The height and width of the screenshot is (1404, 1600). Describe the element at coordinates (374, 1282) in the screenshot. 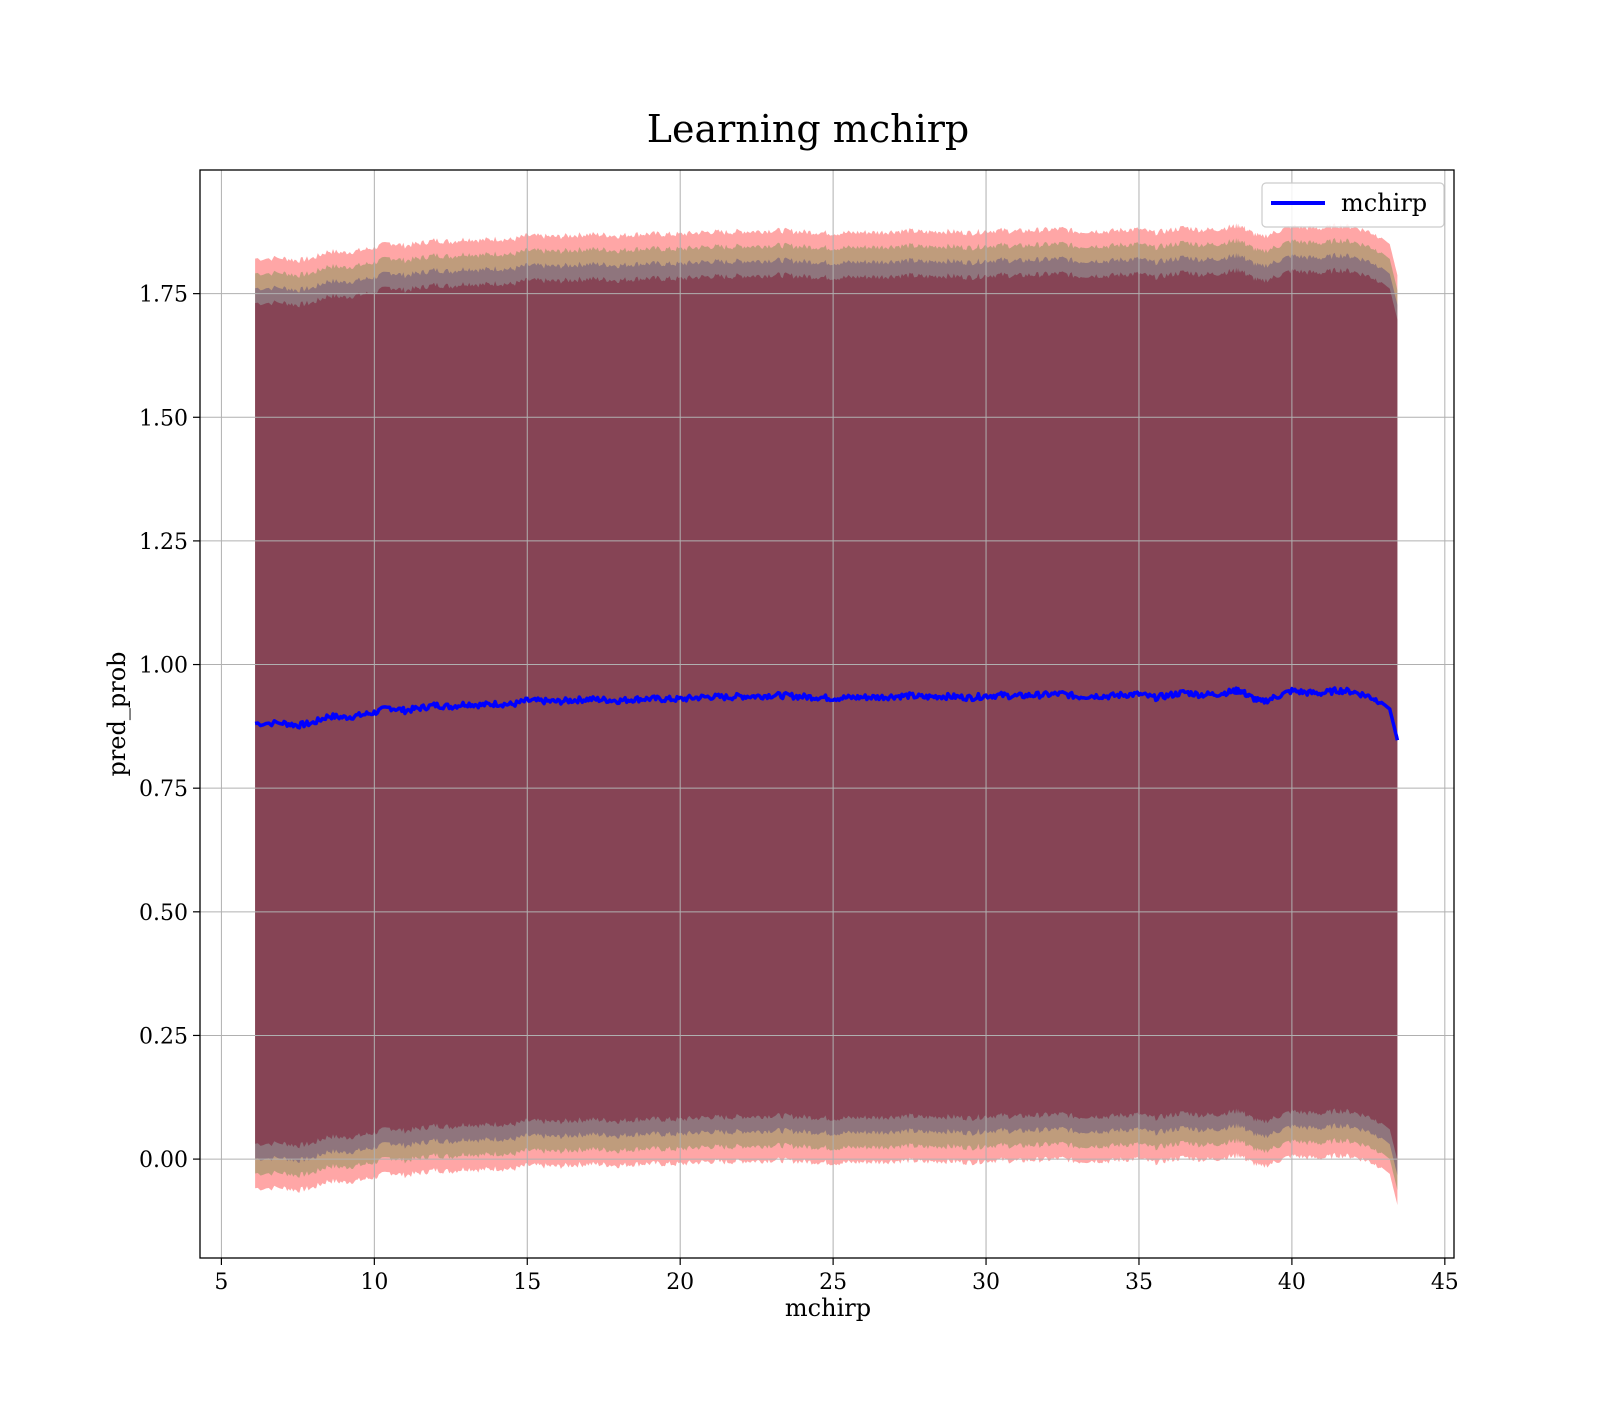

I see `x-tick-label: 10` at that location.